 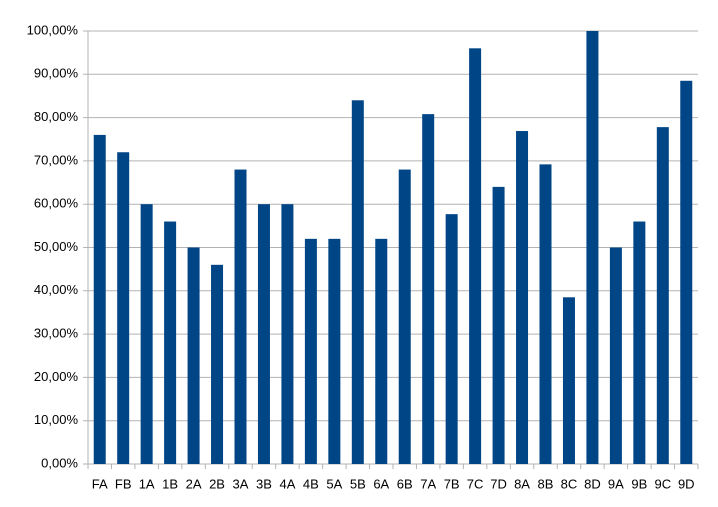 What do you see at coordinates (100, 483) in the screenshot?
I see `x-tick-label: FA` at bounding box center [100, 483].